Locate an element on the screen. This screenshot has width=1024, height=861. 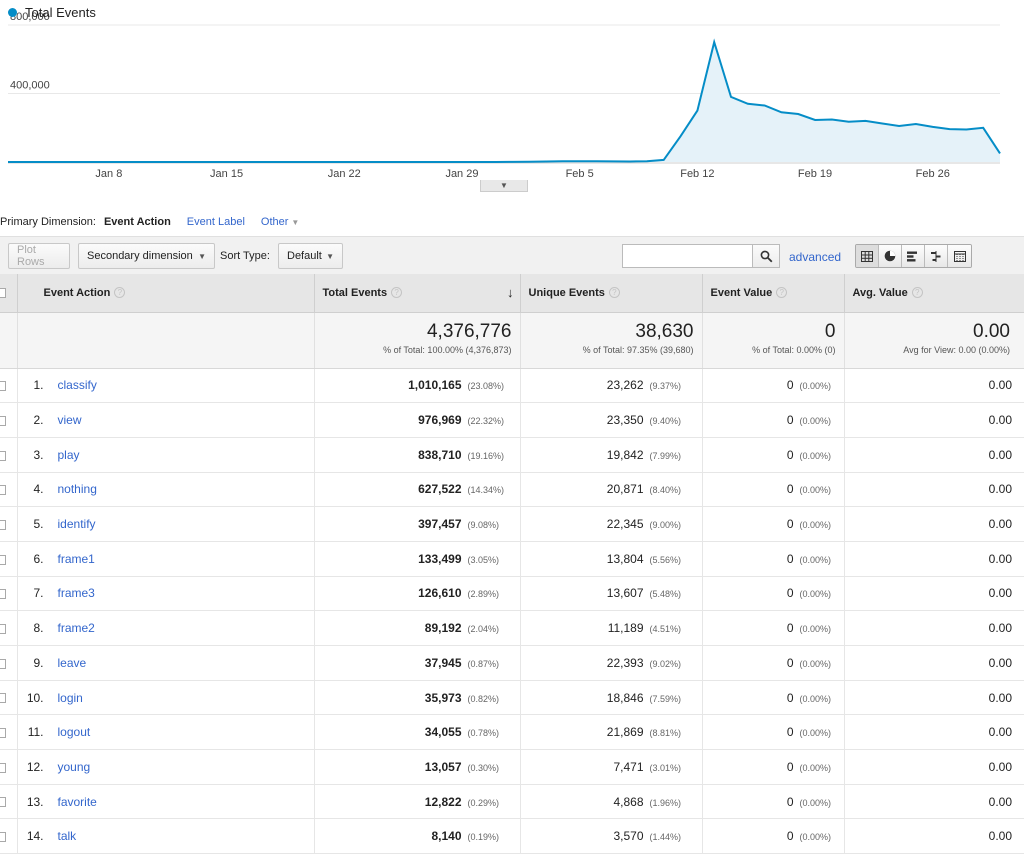
chart-collapse-toggle: ▼ is located at coordinates (504, 186).